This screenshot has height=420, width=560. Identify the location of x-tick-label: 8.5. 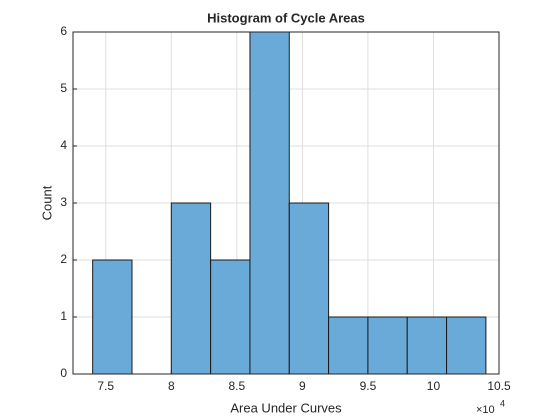
(237, 386).